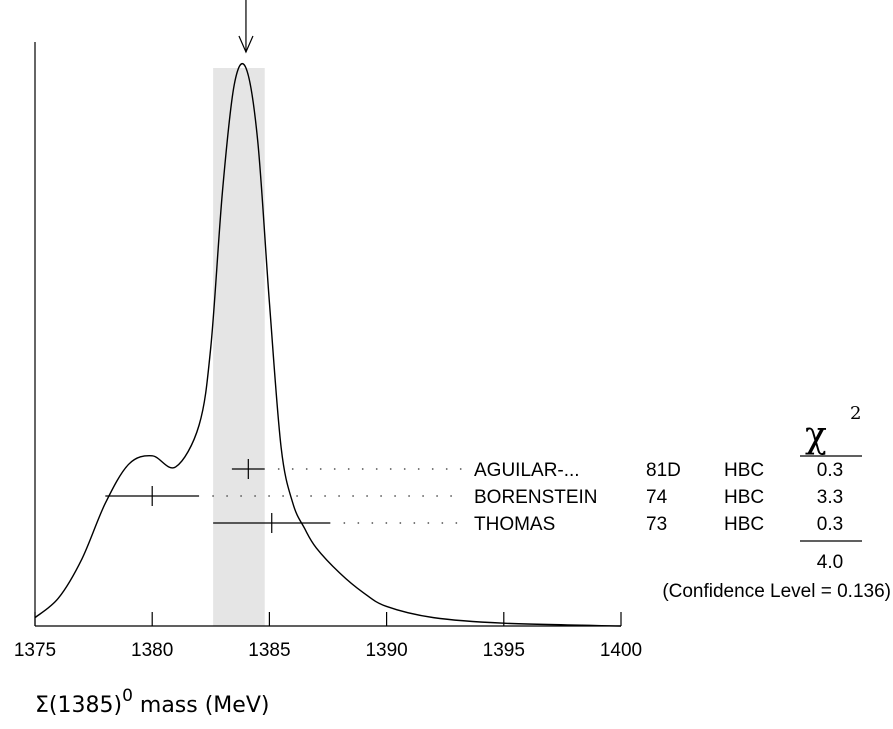 This screenshot has width=893, height=729. Describe the element at coordinates (663, 470) in the screenshot. I see `measurement-year: 81D` at that location.